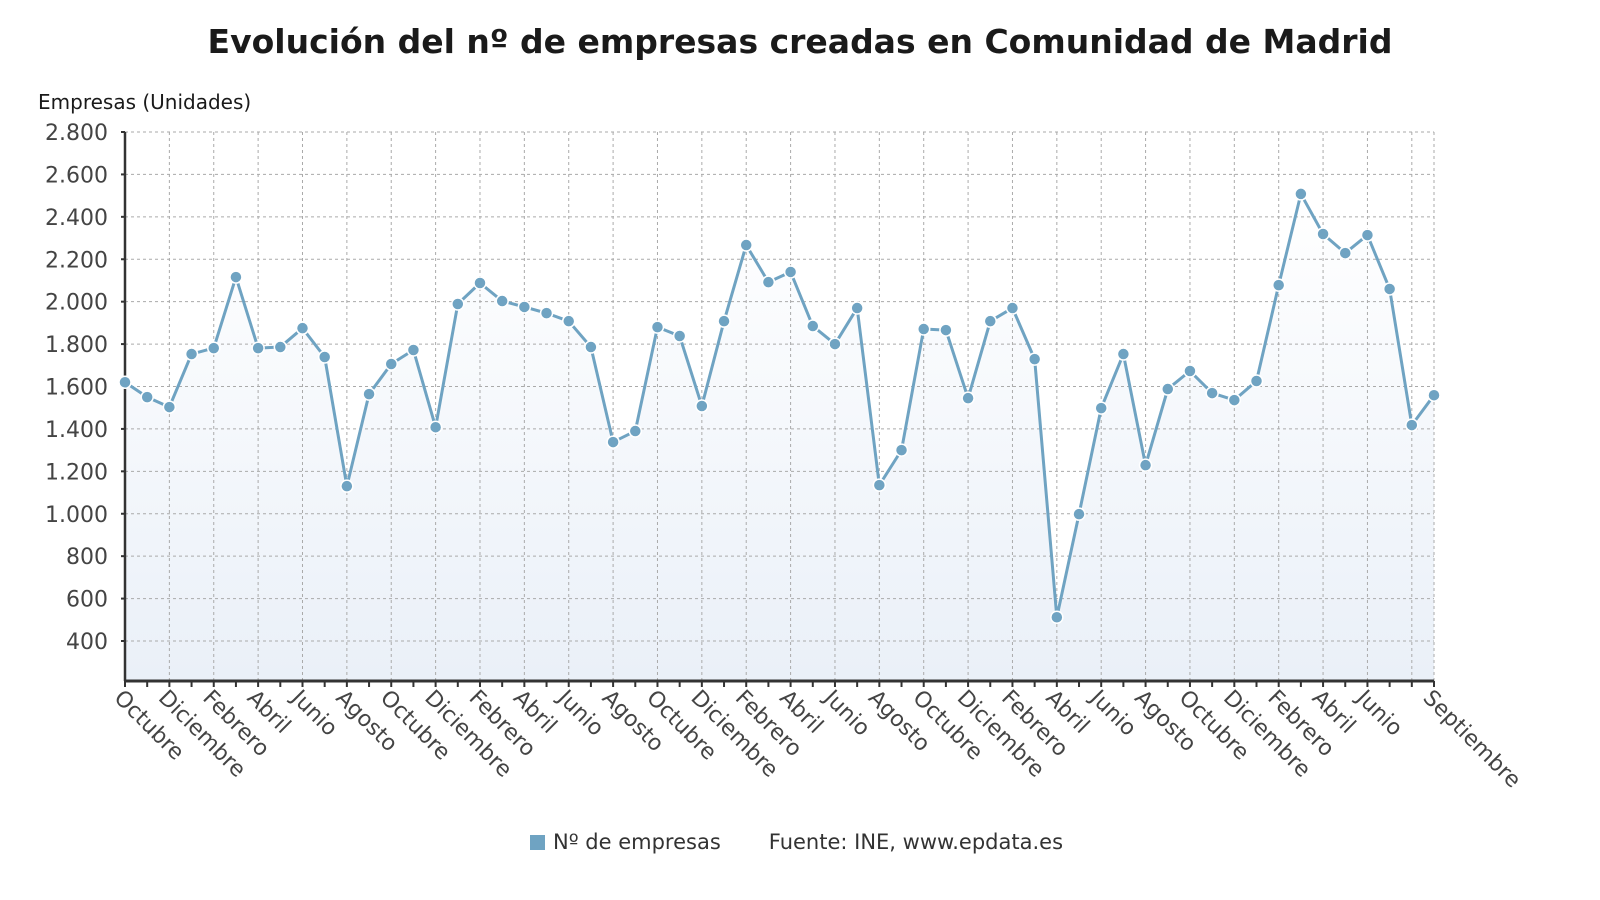 The height and width of the screenshot is (900, 1600). Describe the element at coordinates (76, 472) in the screenshot. I see `y-tick-label: 1.200` at that location.